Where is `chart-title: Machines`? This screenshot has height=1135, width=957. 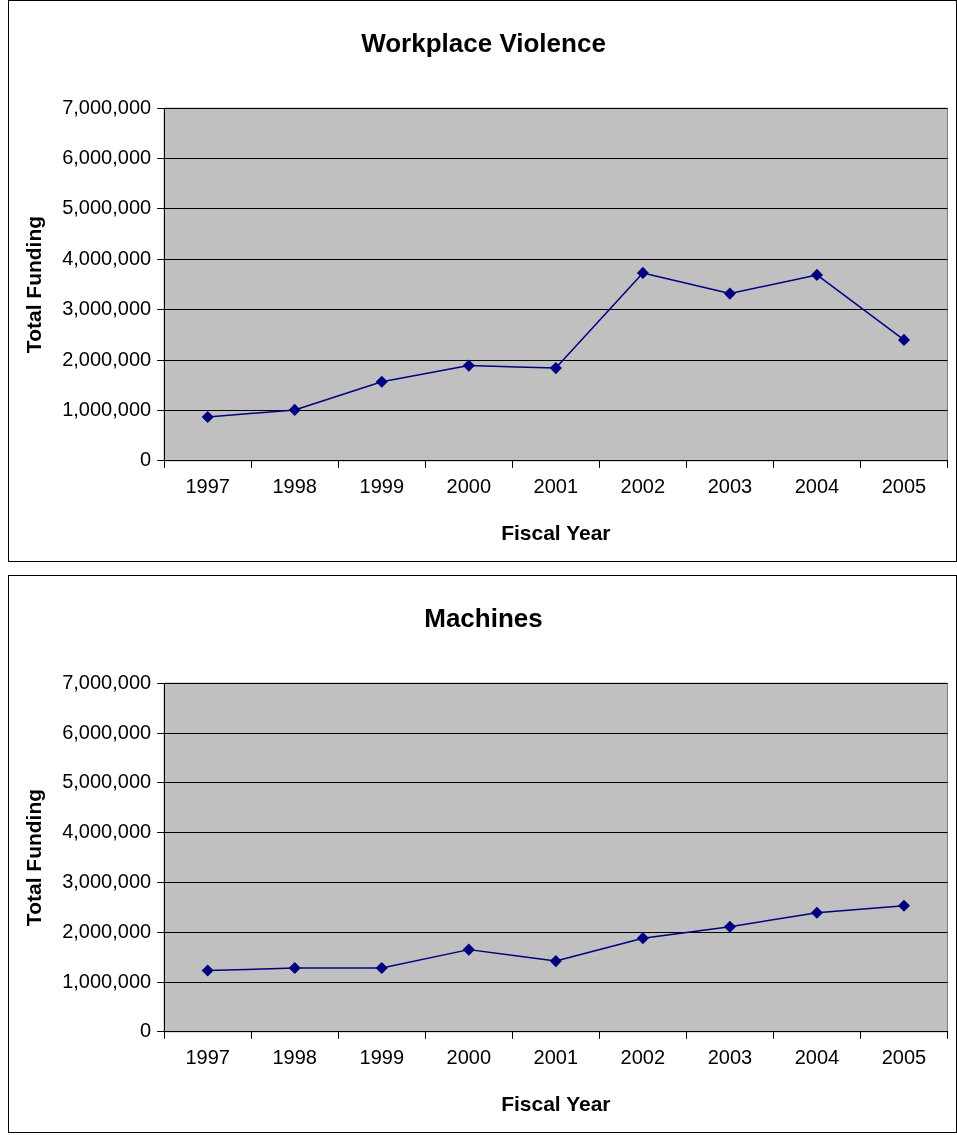
chart-title: Machines is located at coordinates (483, 617).